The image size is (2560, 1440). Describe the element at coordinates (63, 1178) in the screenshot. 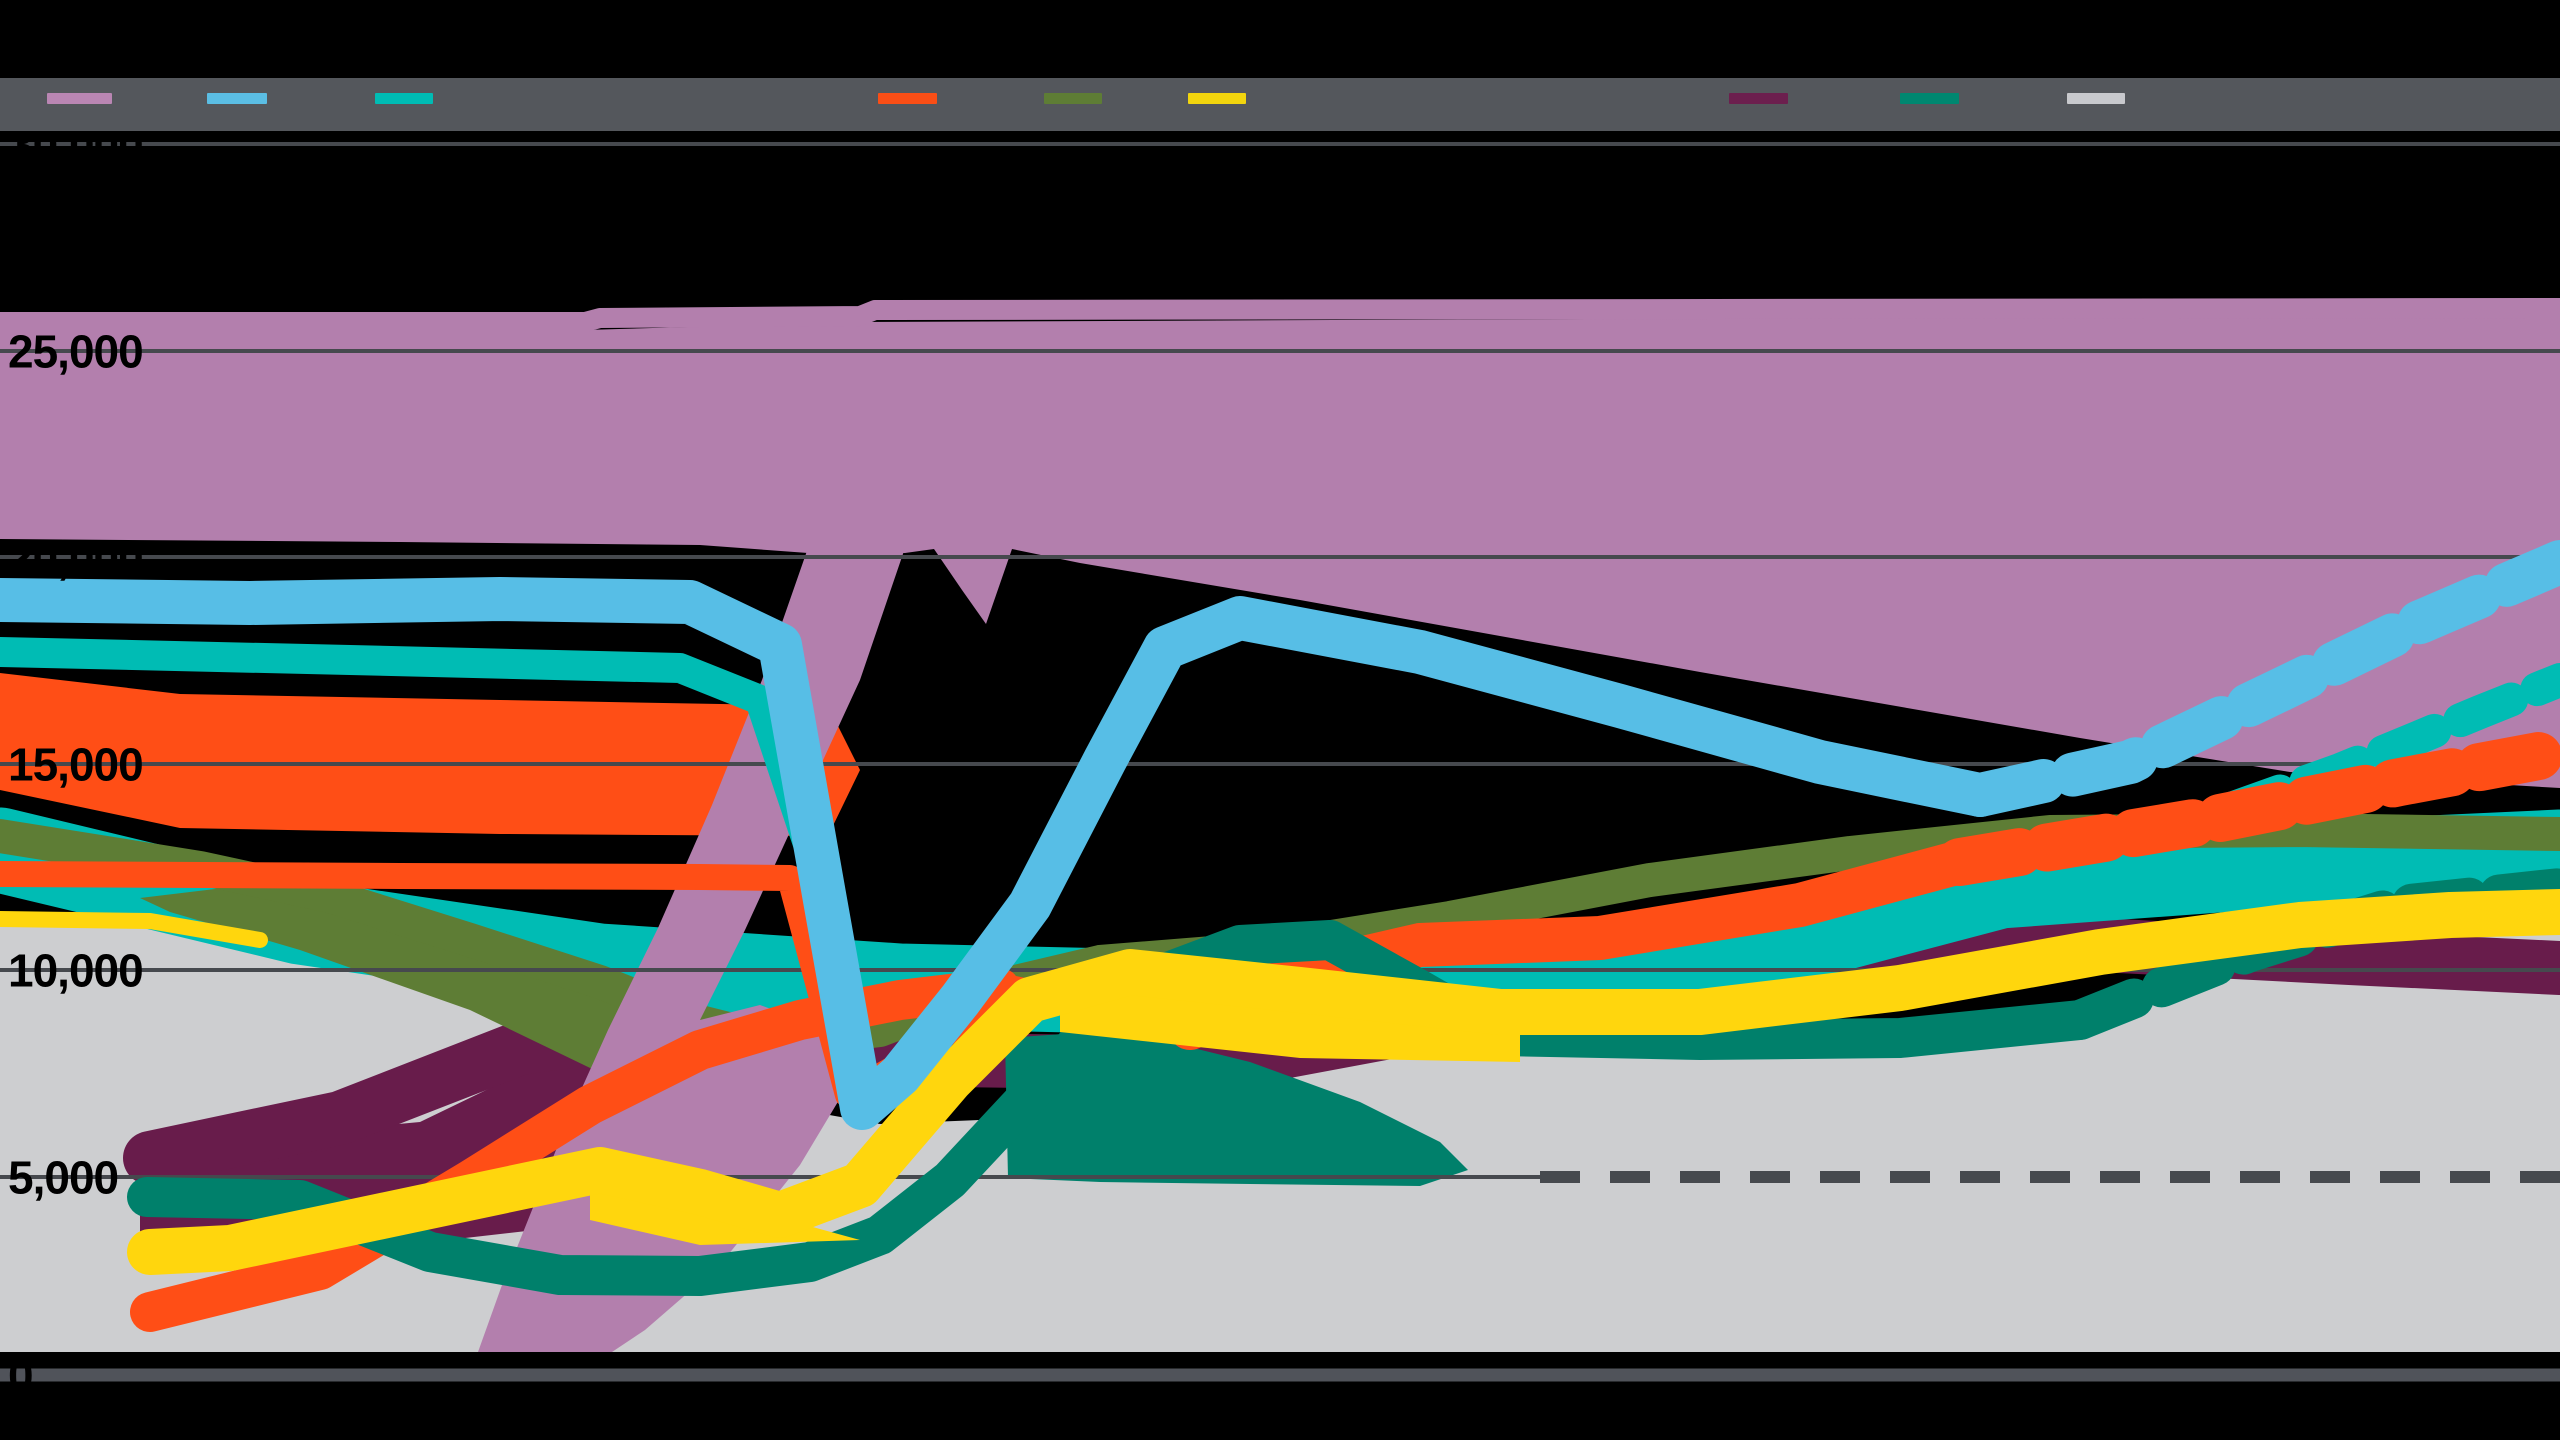

I see `y-tick-label-5: 5,000` at that location.